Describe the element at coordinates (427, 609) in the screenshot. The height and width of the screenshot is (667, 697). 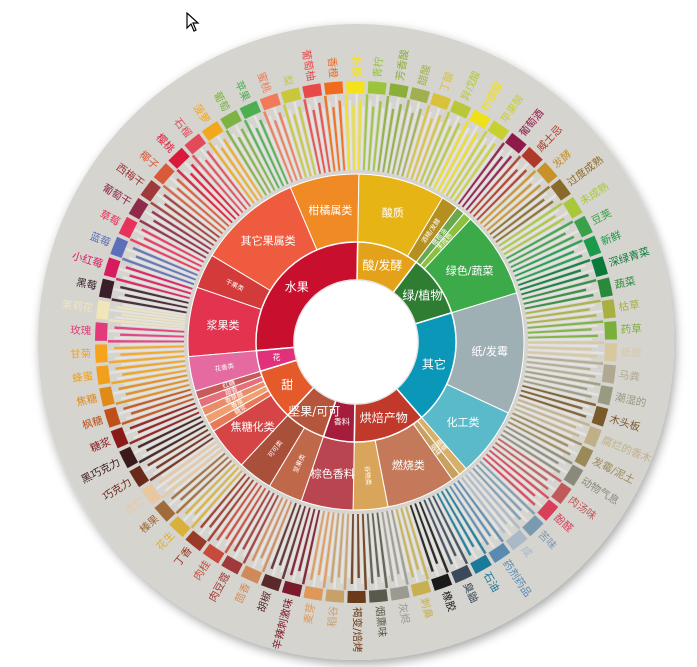
I see `outer-label-53: 刺鼻` at that location.